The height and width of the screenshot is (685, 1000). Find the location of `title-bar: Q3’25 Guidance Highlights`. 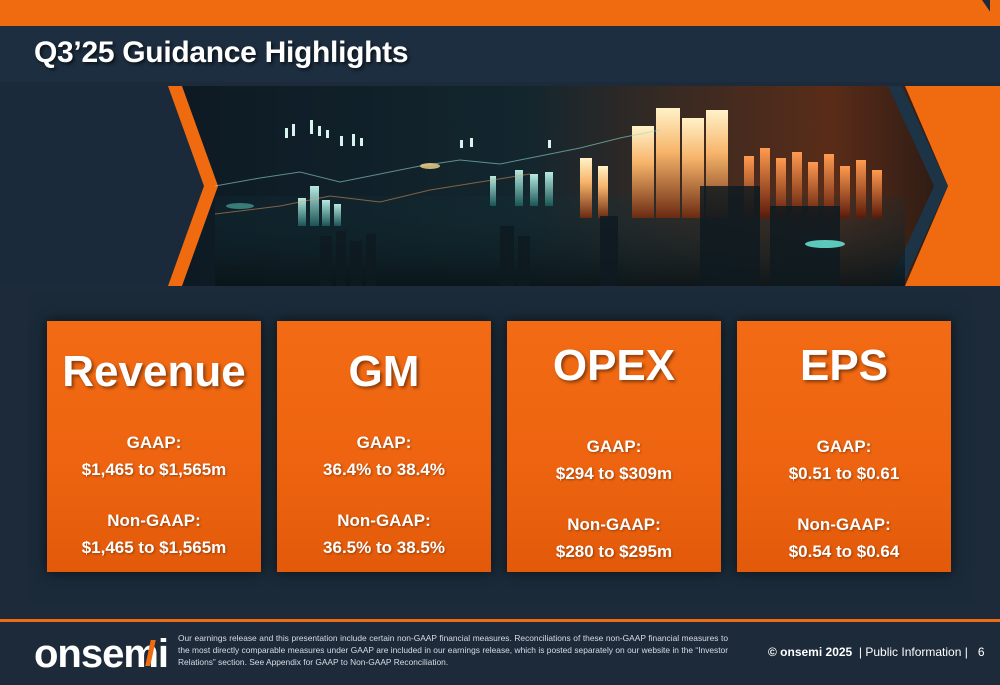

title-bar: Q3’25 Guidance Highlights is located at coordinates (500, 54).